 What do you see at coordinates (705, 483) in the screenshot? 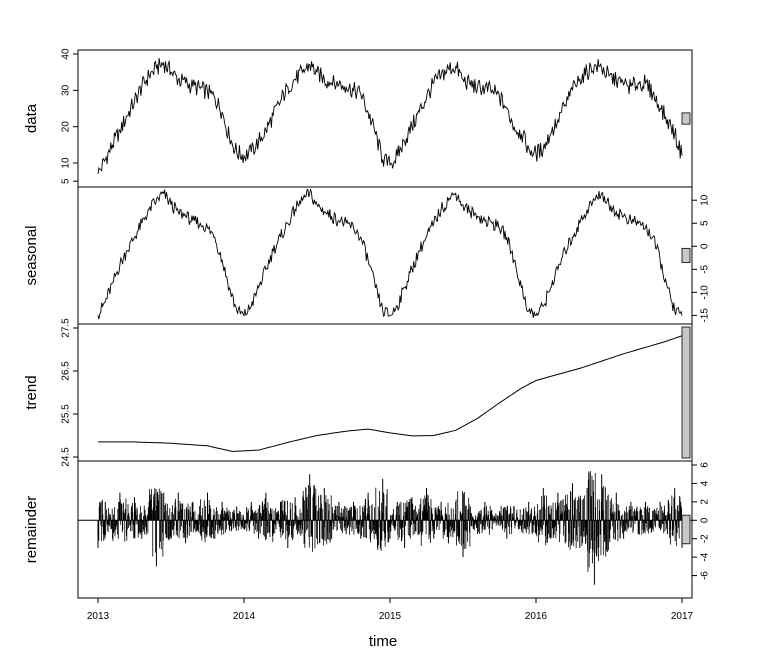
I see `y-tick-label: 4` at bounding box center [705, 483].